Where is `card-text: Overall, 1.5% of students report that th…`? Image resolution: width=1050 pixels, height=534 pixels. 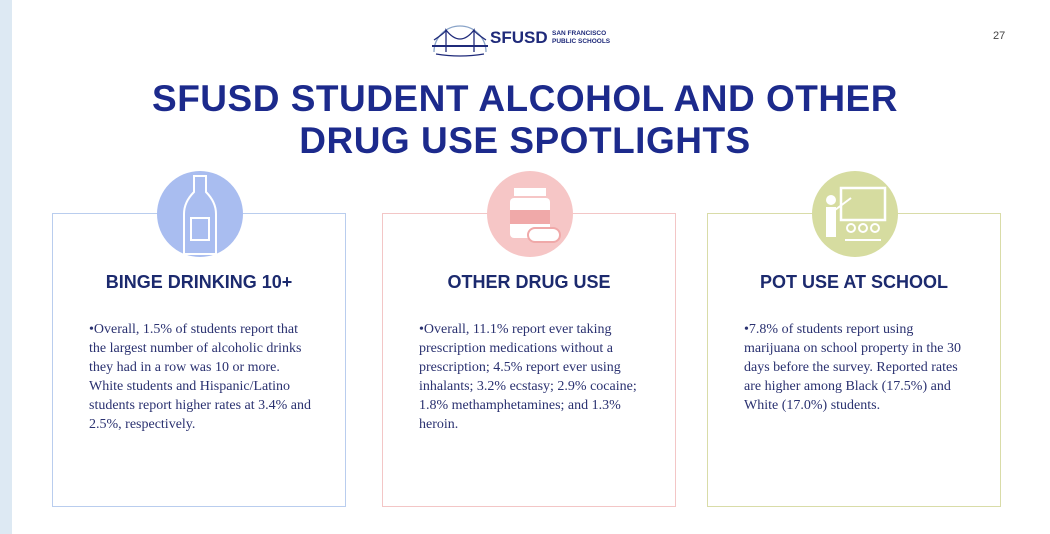 card-text: Overall, 1.5% of students report that th… is located at coordinates (200, 377).